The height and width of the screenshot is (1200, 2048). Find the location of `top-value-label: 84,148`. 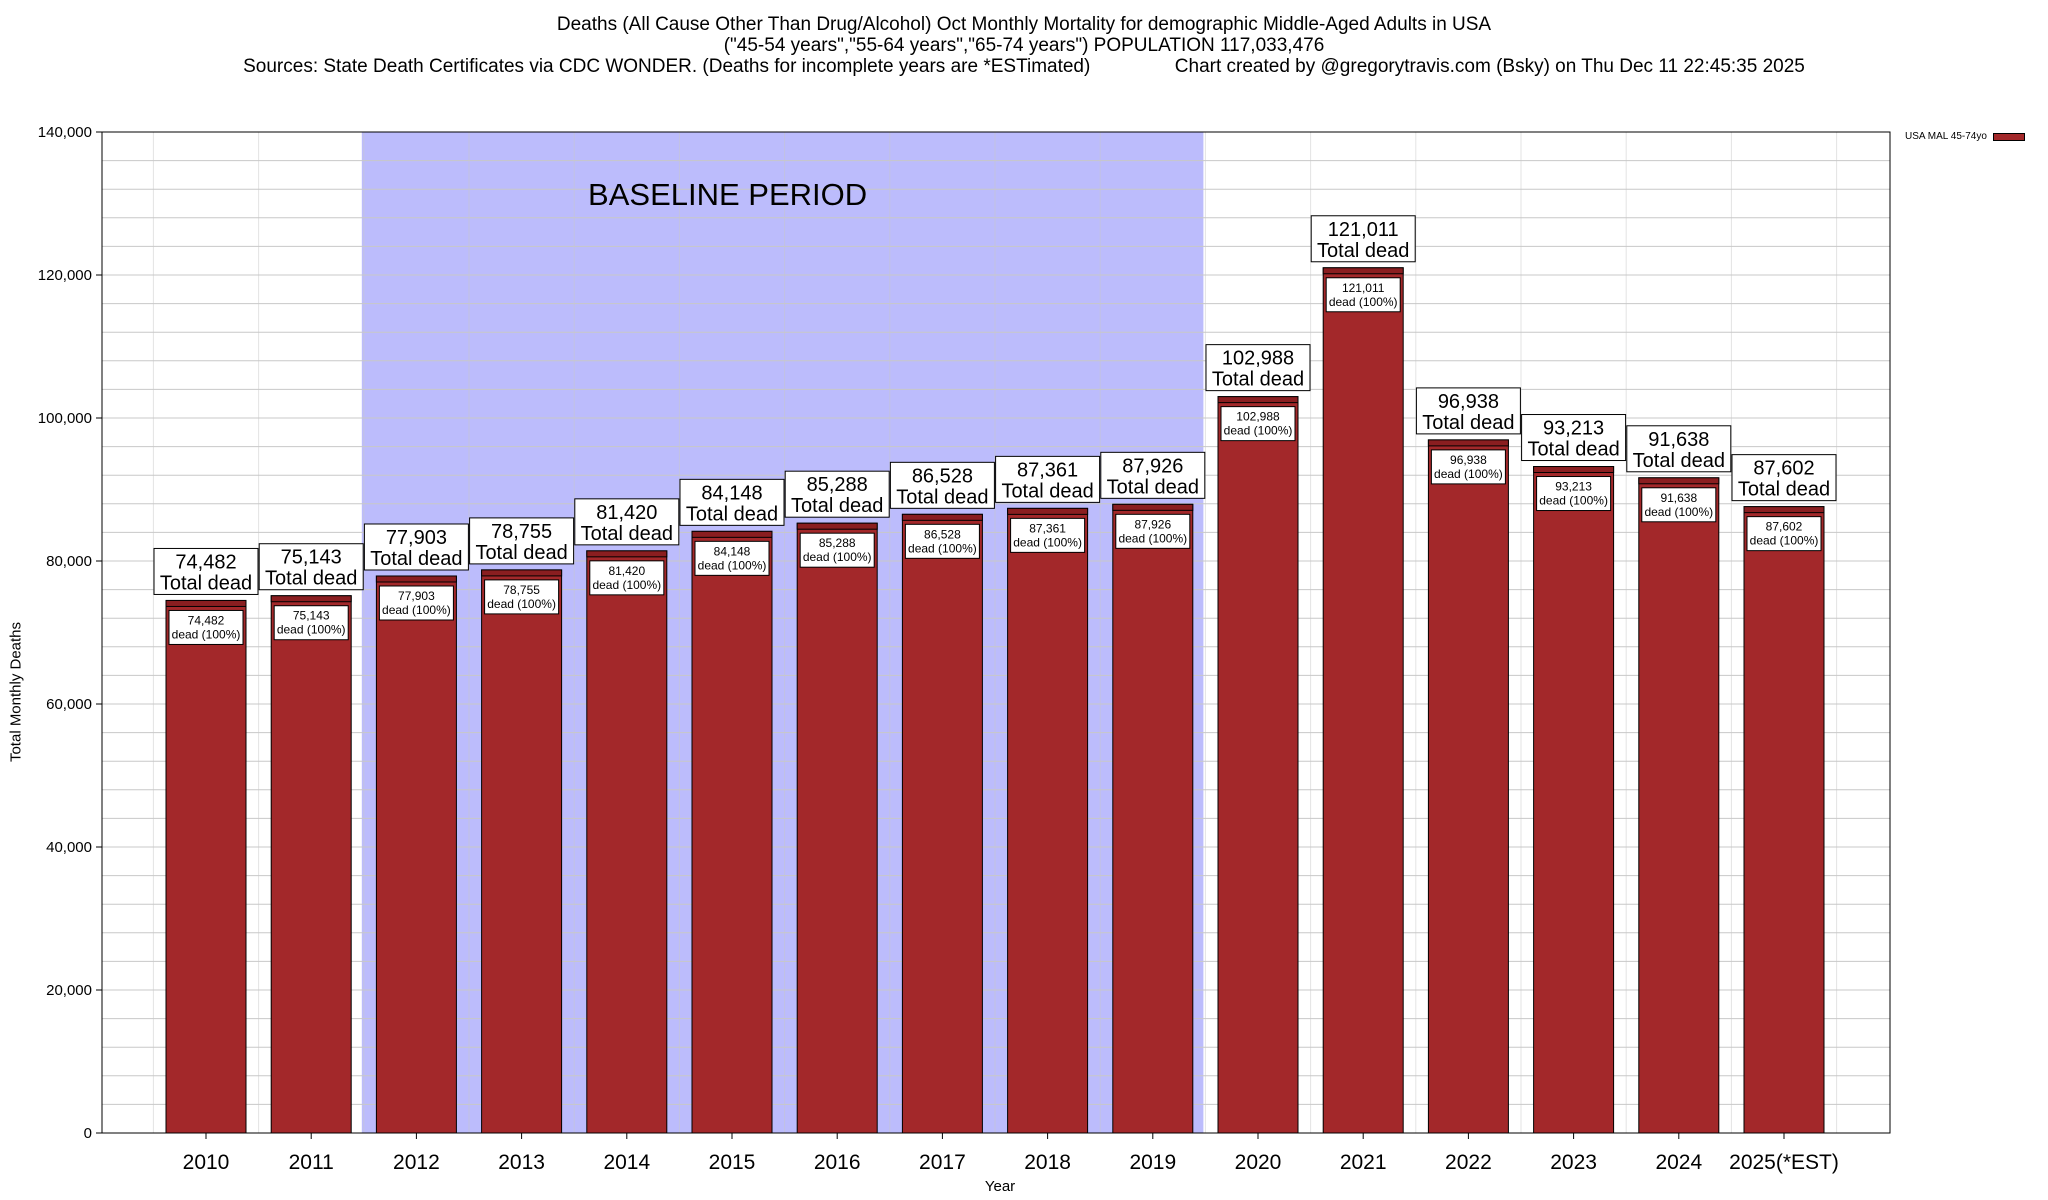

top-value-label: 84,148 is located at coordinates (731, 493).